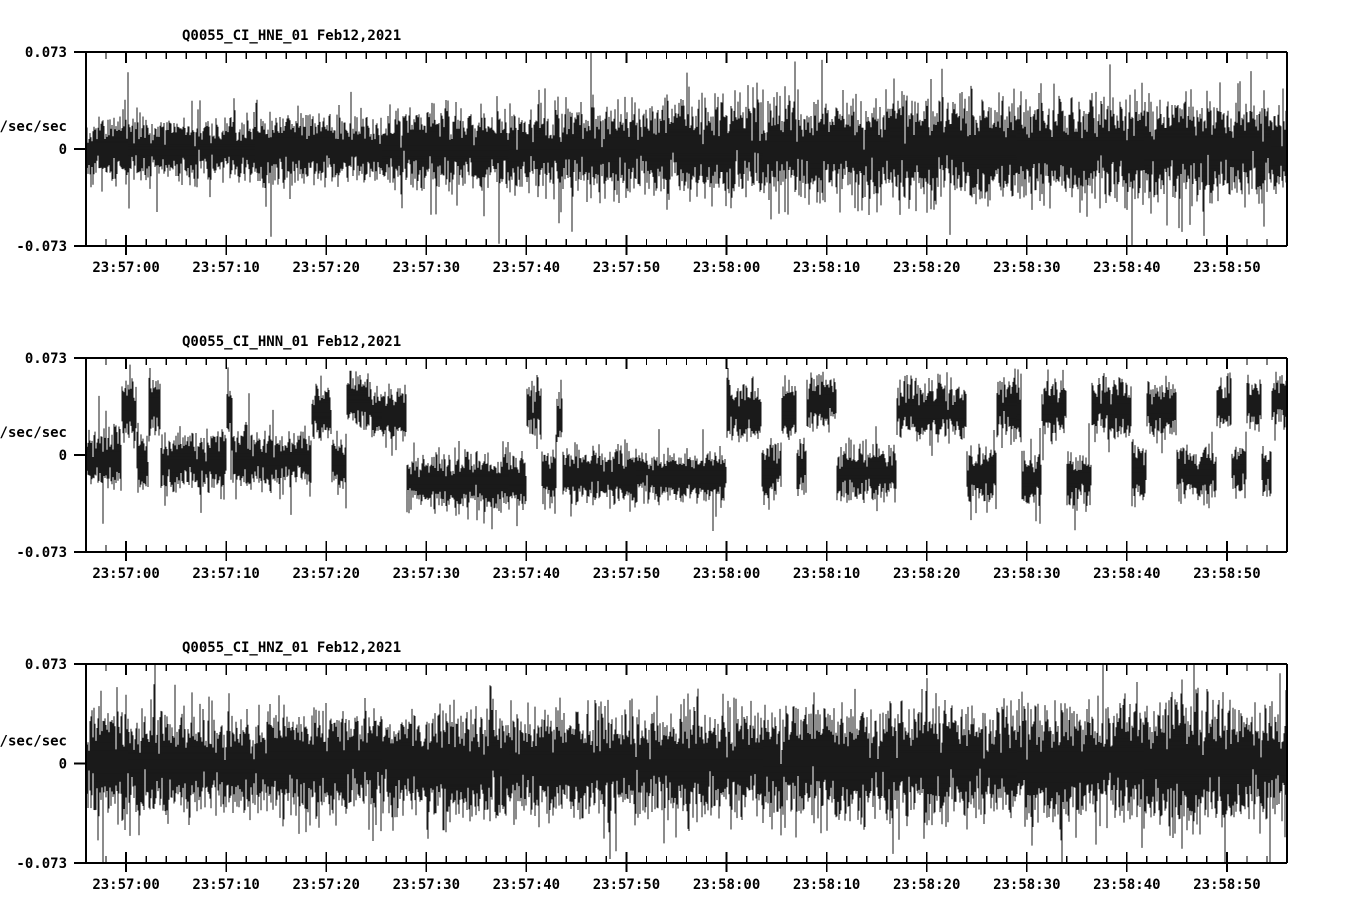  I want to click on panel-title: Q0055_CI_HNN_01 Feb12,2021, so click(291, 342).